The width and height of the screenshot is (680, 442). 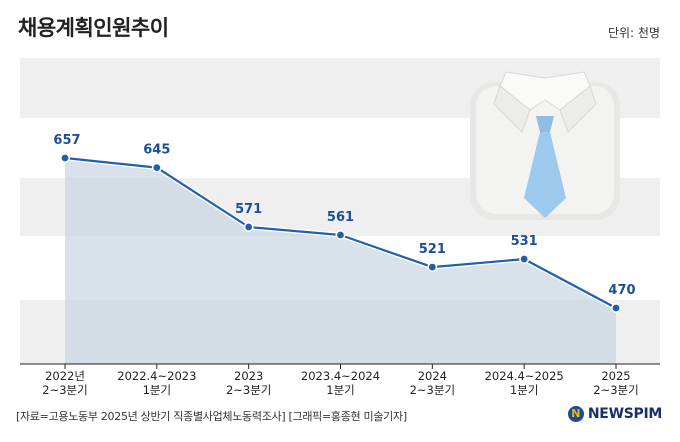 What do you see at coordinates (621, 290) in the screenshot?
I see `data-label: 470` at bounding box center [621, 290].